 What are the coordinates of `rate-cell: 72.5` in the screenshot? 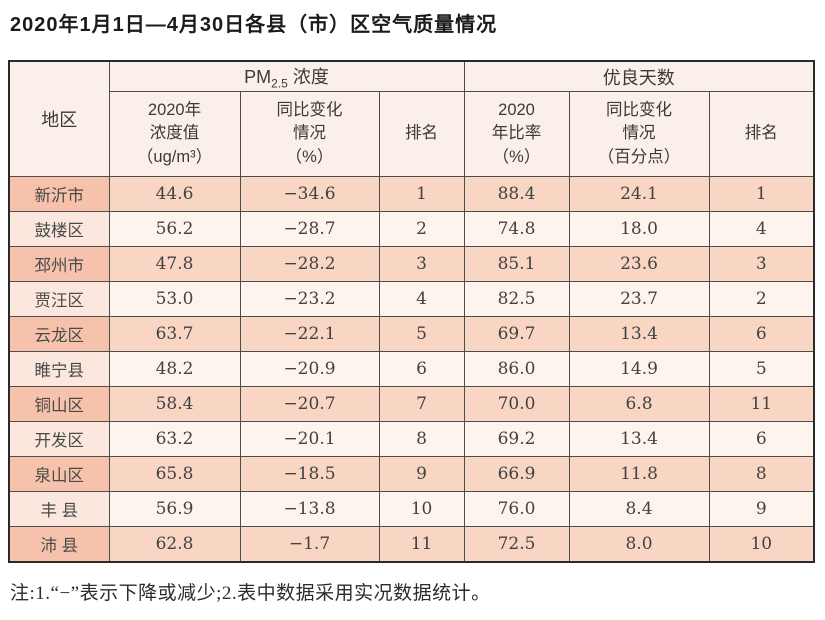 It's located at (516, 544).